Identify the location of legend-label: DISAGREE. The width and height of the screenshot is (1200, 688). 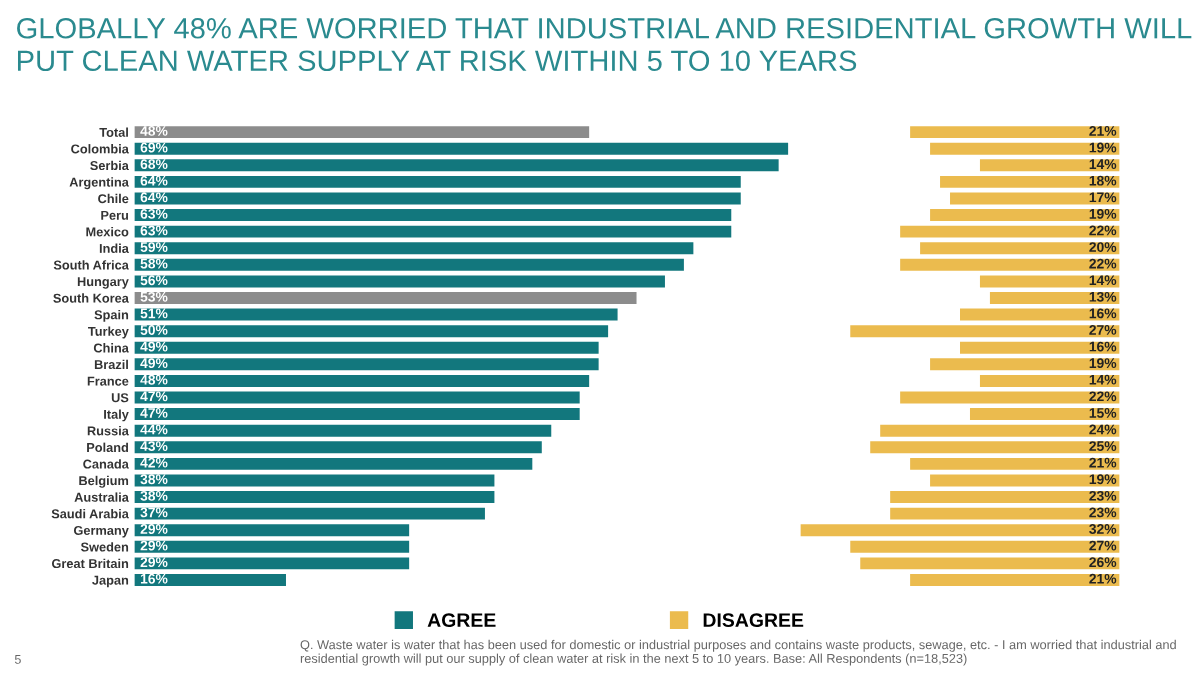
(753, 620).